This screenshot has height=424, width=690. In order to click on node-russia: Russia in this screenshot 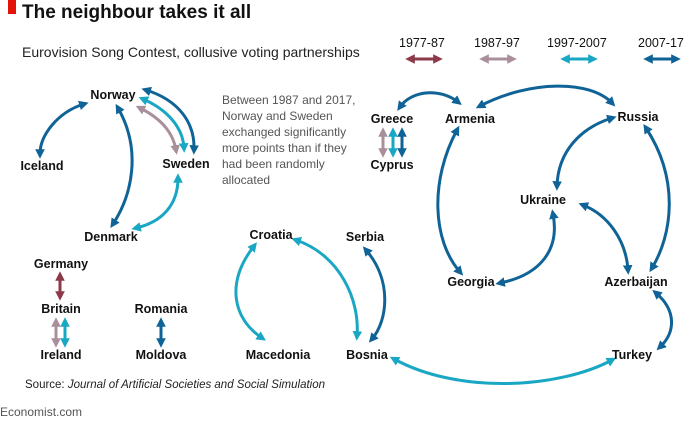, I will do `click(638, 117)`.